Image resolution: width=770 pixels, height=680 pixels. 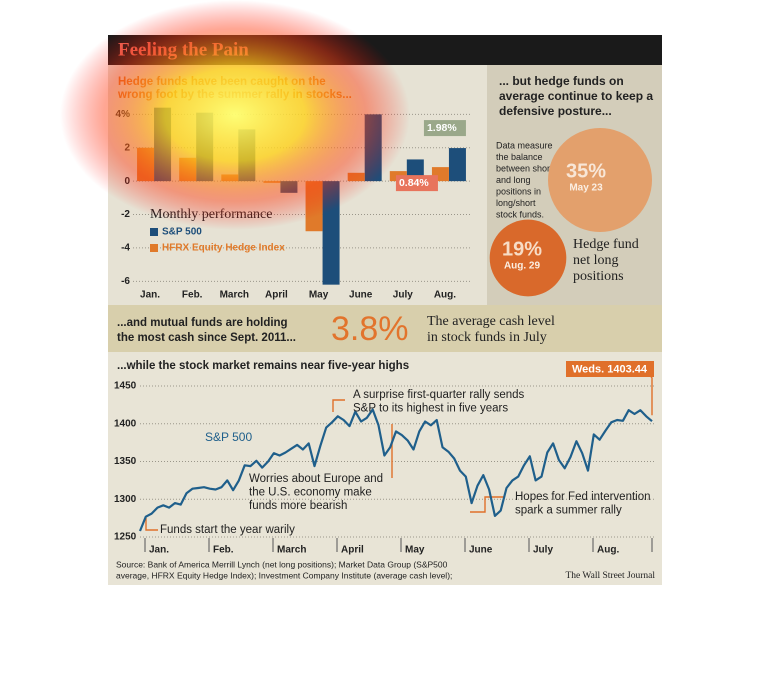 I want to click on y-tick-label: 0, so click(x=127, y=181).